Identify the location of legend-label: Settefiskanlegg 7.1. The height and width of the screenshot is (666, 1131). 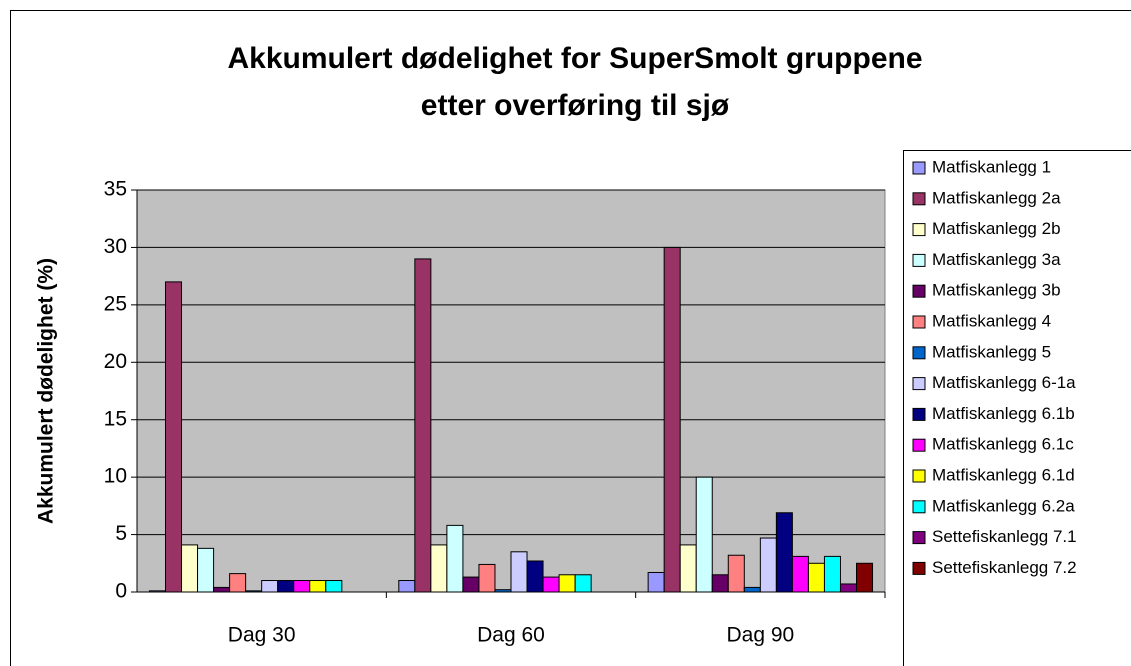
(1004, 536).